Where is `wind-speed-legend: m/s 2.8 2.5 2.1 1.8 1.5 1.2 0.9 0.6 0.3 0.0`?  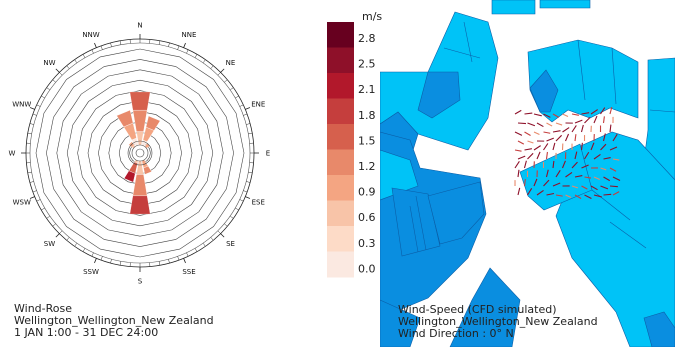
wind-speed-legend: m/s 2.8 2.5 2.1 1.8 1.5 1.2 0.9 0.6 0.3 0.0 is located at coordinates (352, 145).